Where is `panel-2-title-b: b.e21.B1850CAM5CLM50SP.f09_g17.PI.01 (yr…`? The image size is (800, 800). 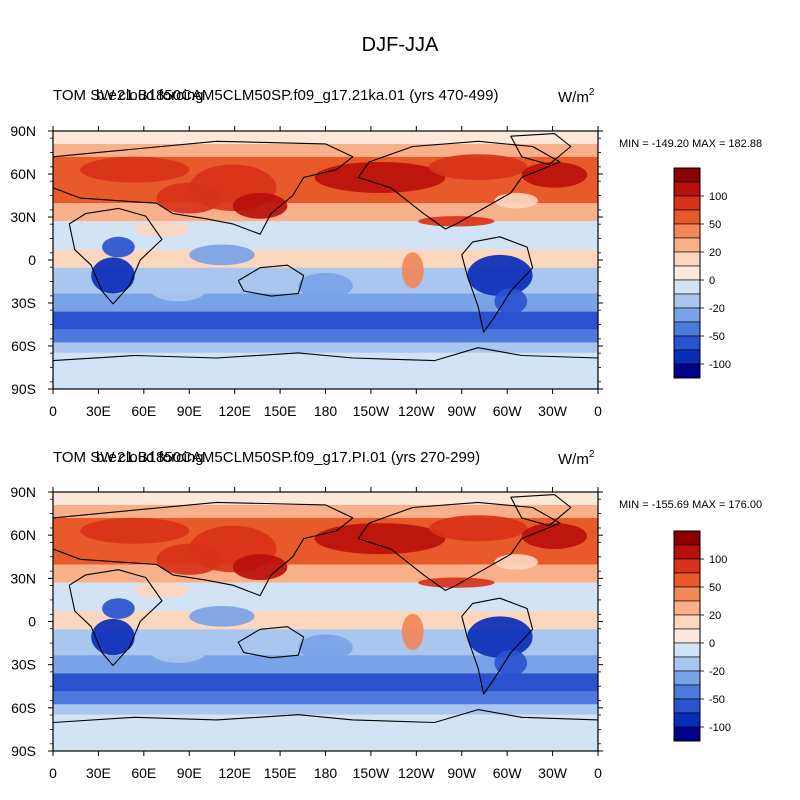
panel-2-title-b: b.e21.B1850CAM5CLM50SP.f09_g17.PI.01 (yr… is located at coordinates (288, 457).